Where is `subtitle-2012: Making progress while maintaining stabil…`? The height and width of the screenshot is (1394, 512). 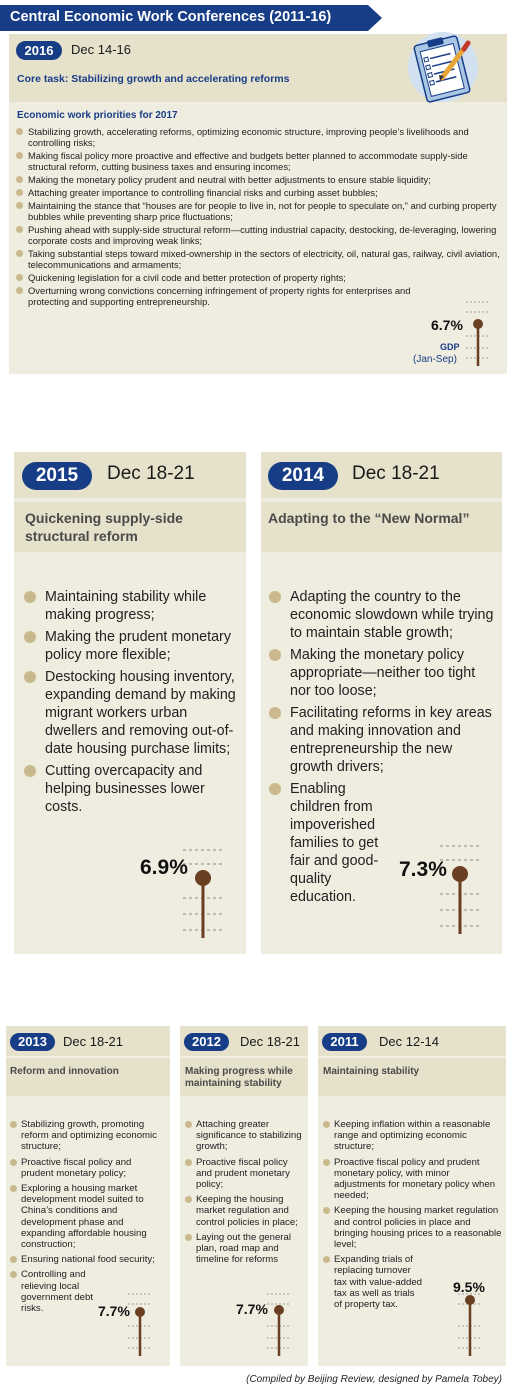
subtitle-2012: Making progress while maintaining stabil… is located at coordinates (239, 1077).